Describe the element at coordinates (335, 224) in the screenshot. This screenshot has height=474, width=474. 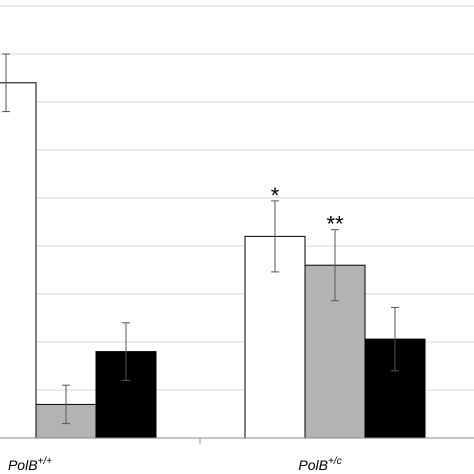
I see `significance-marker-1: **` at that location.